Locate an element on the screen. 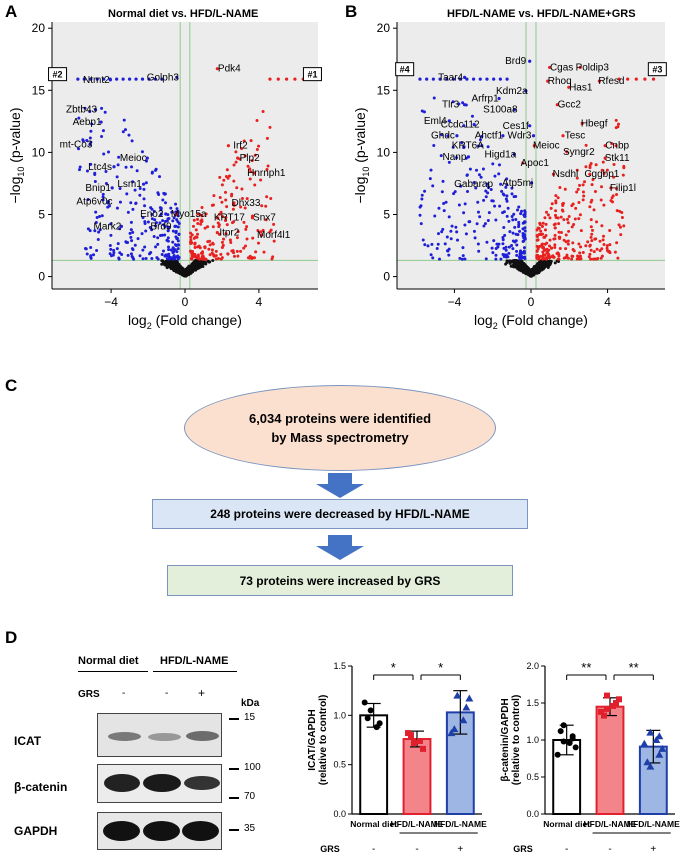  y-tick-label: 1.5 is located at coordinates (532, 703).